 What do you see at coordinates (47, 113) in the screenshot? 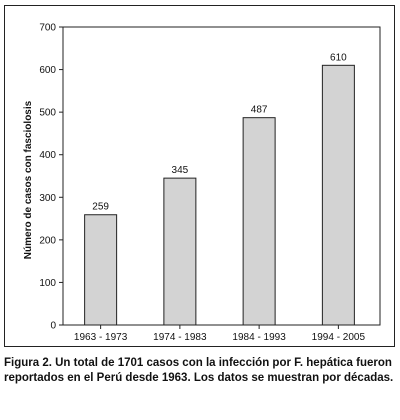
I see `y-tick-label: 500` at bounding box center [47, 113].